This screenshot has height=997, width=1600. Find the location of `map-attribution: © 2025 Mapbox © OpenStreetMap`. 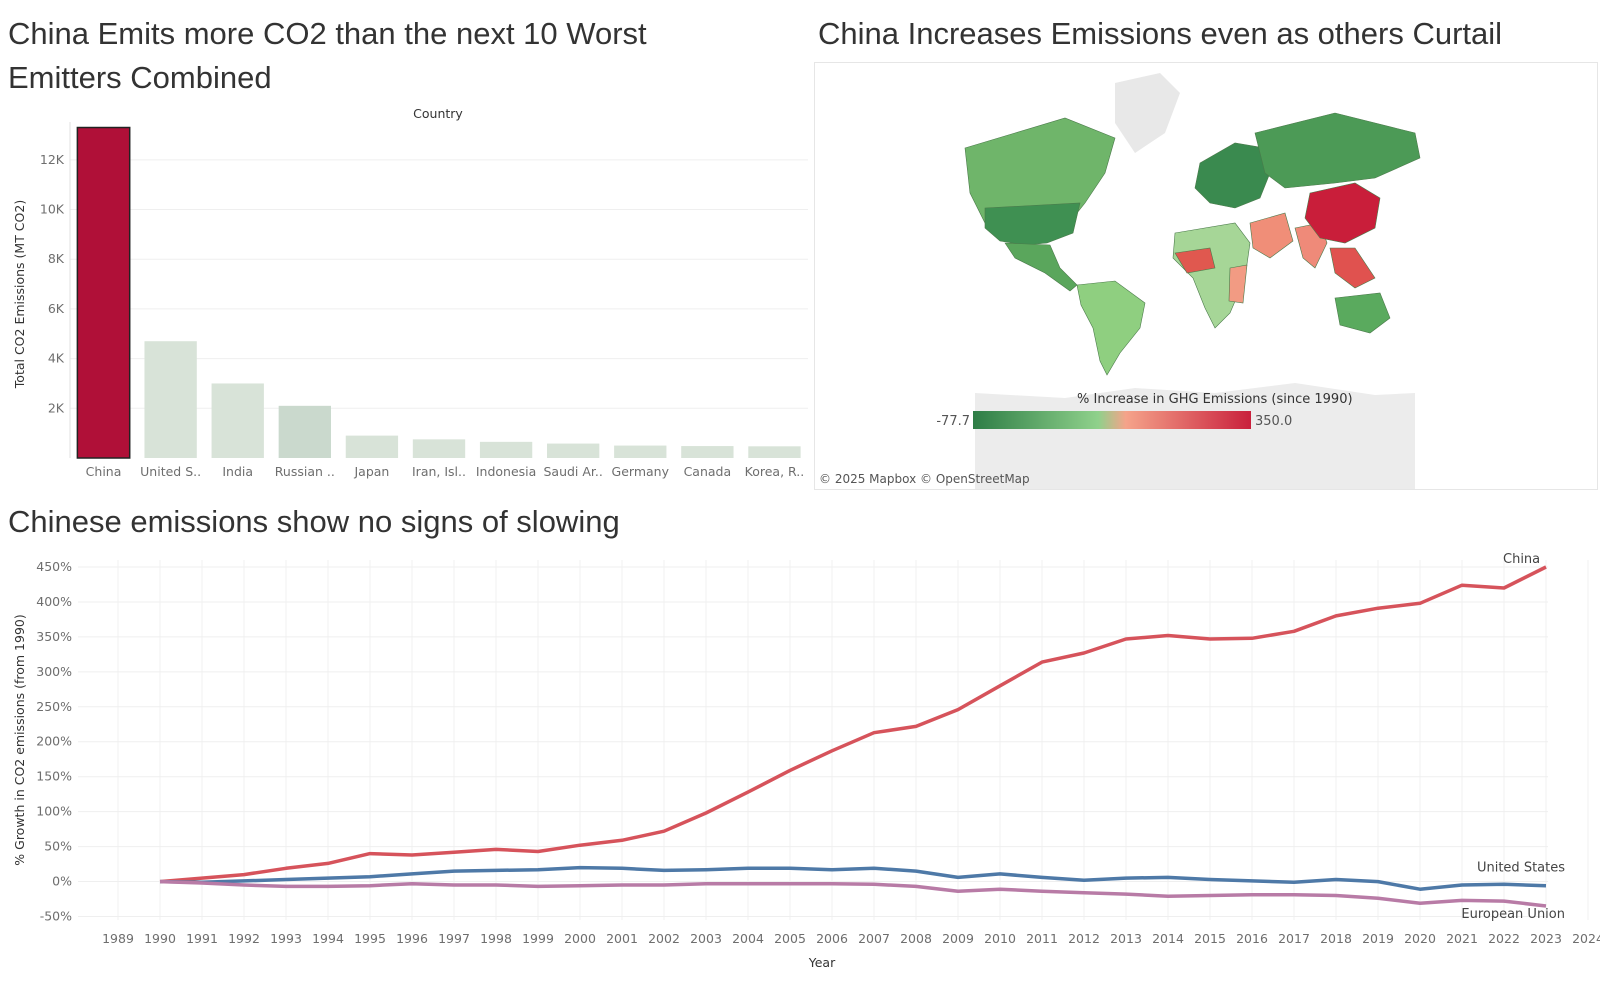

map-attribution: © 2025 Mapbox © OpenStreetMap is located at coordinates (924, 479).